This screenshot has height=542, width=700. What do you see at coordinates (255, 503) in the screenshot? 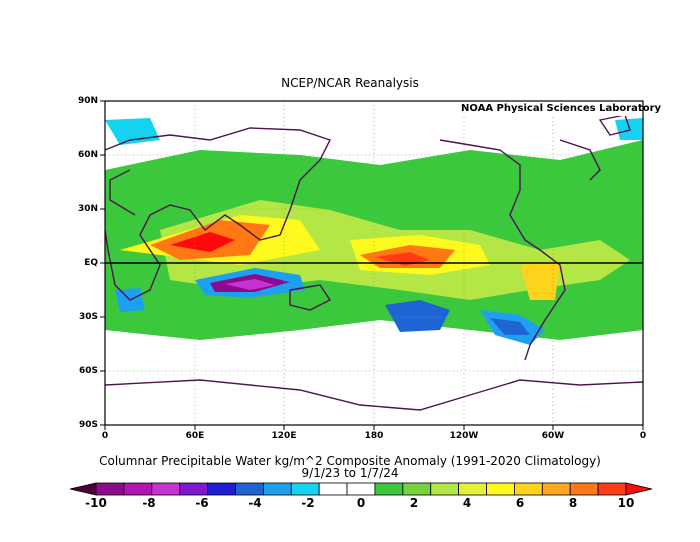
I see `colorbar-label: -4` at bounding box center [255, 503].